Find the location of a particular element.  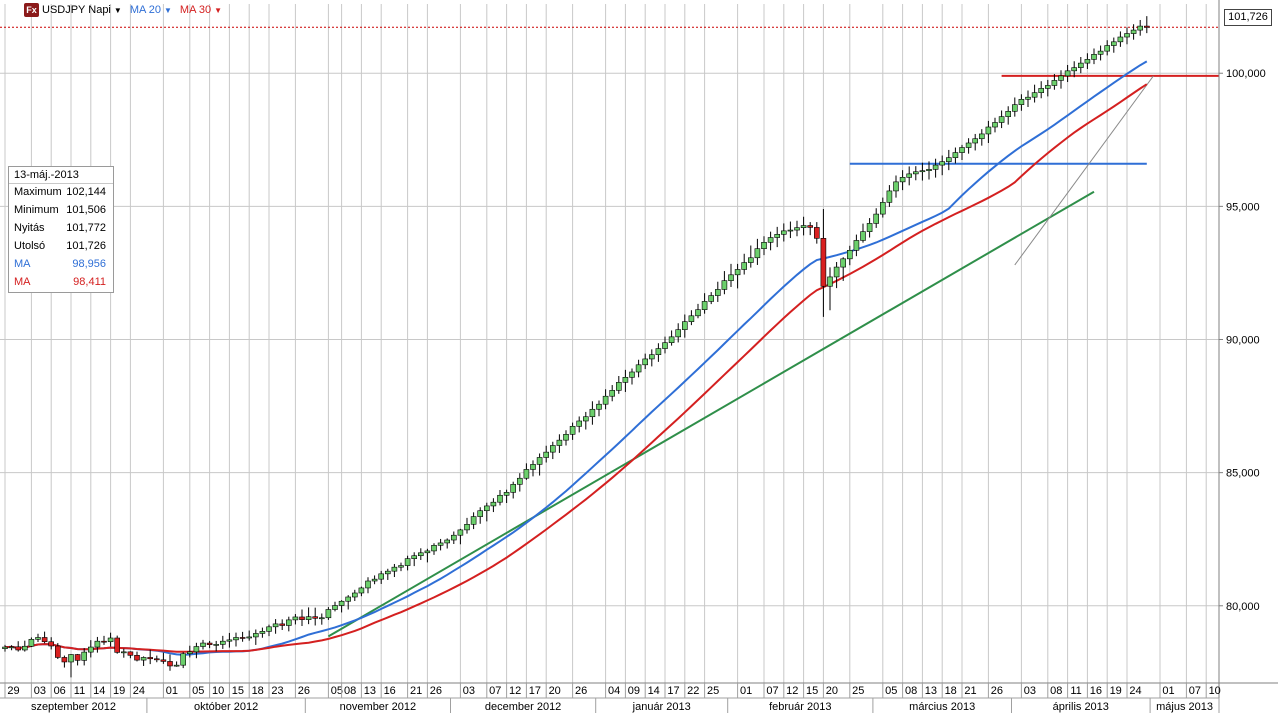

info-label: Utolsó is located at coordinates (30, 246).